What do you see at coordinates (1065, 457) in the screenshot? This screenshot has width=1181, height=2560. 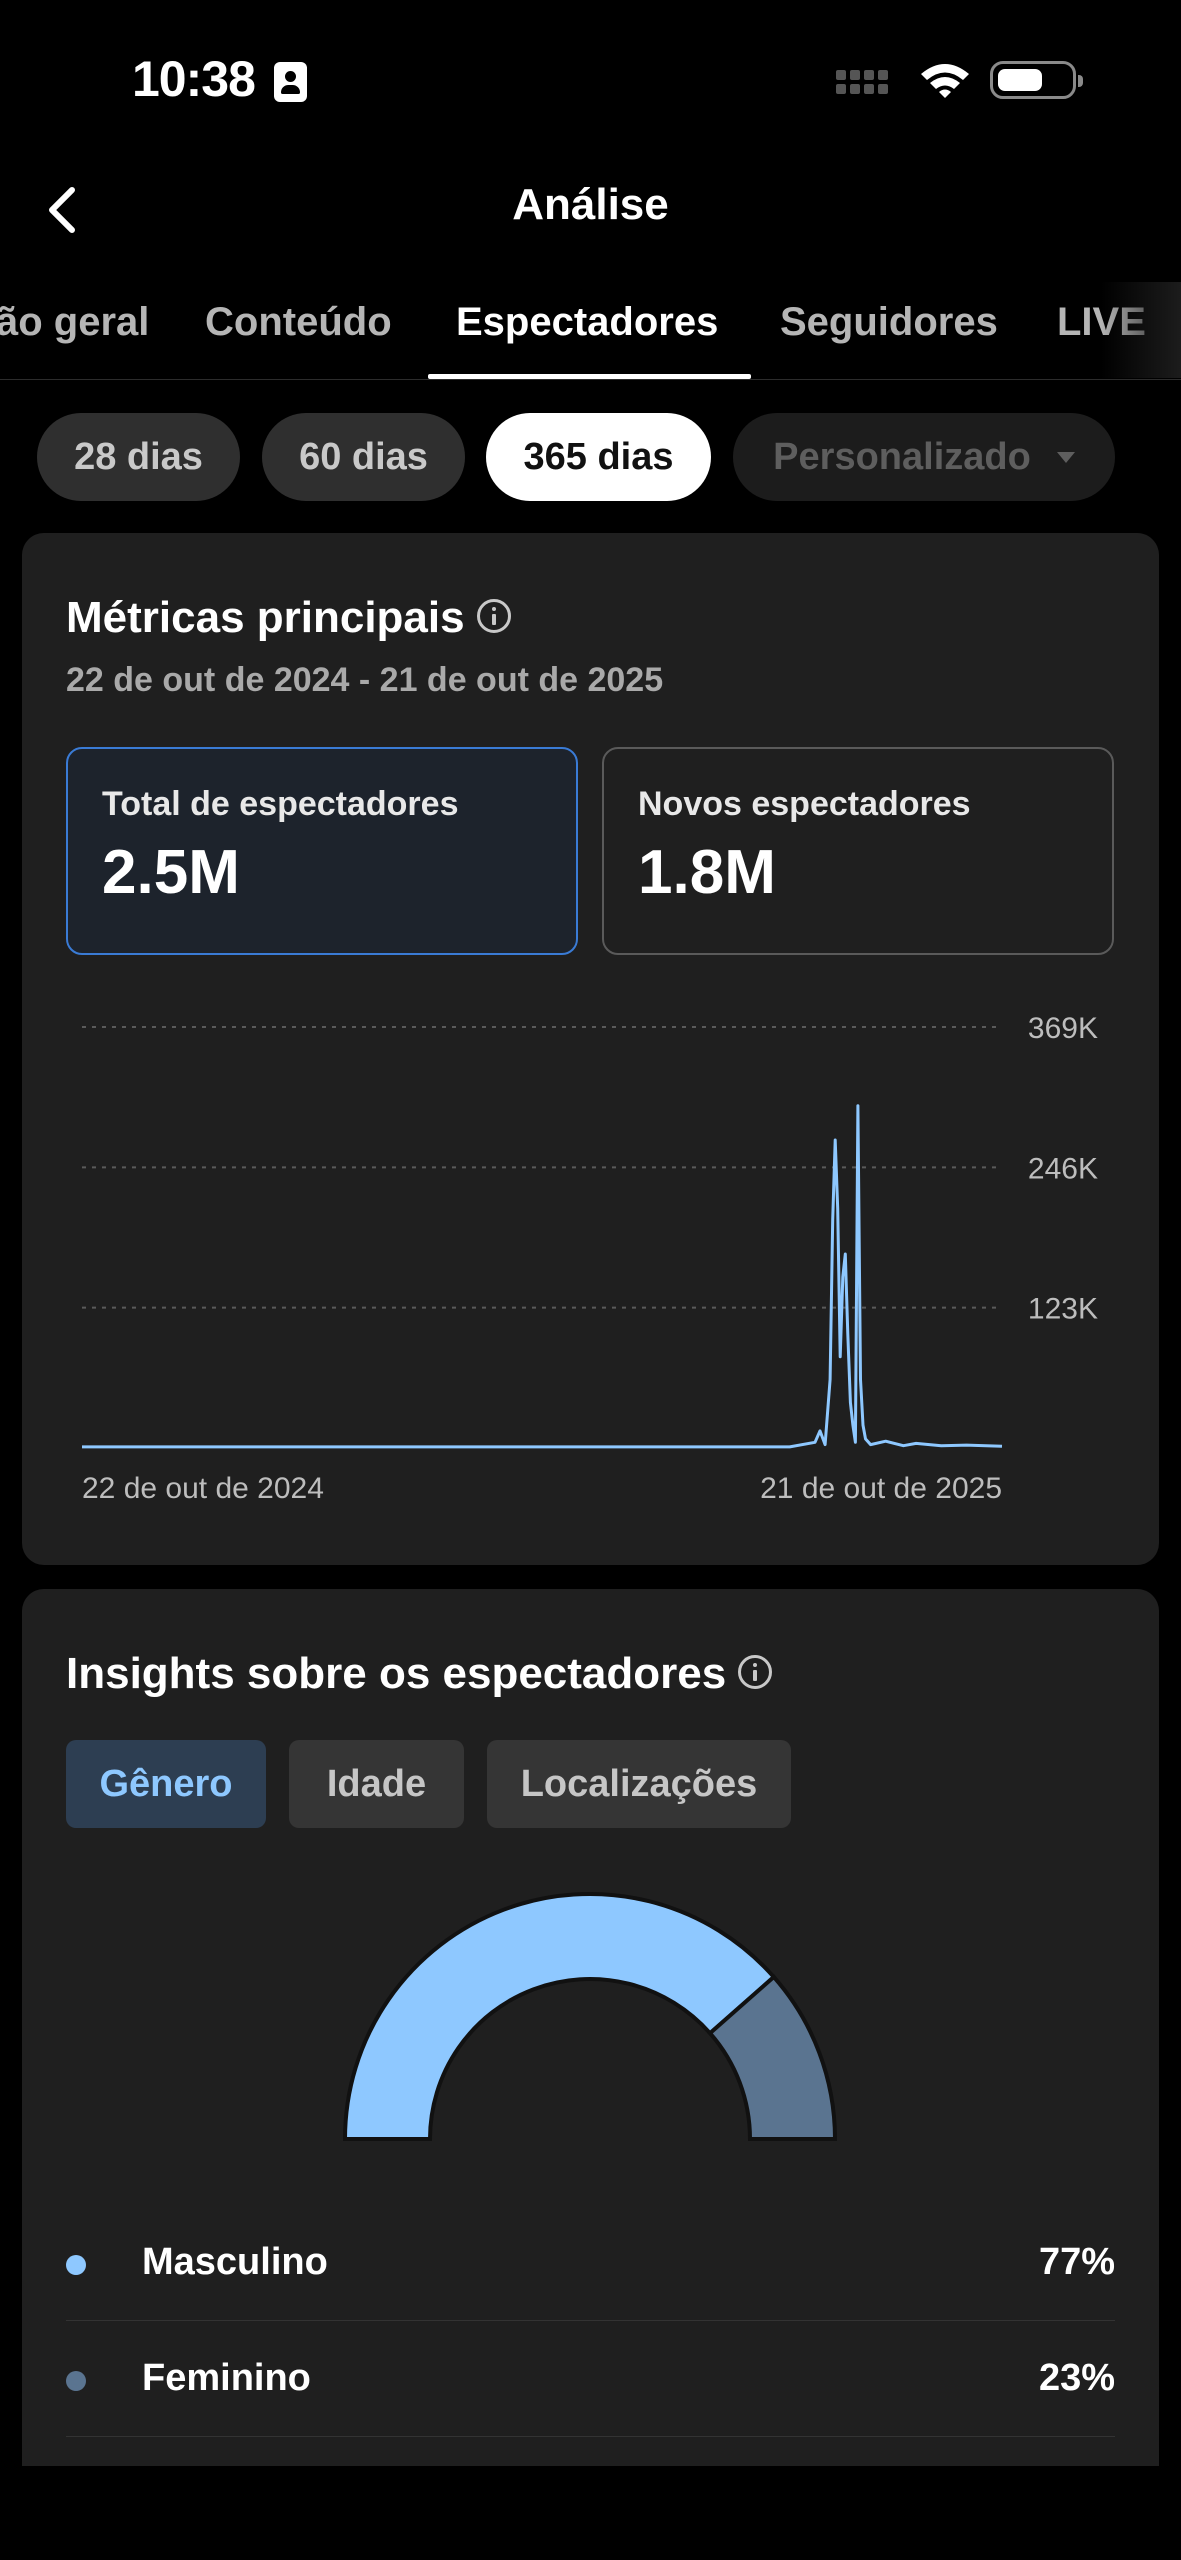 I see `caret-down-icon` at bounding box center [1065, 457].